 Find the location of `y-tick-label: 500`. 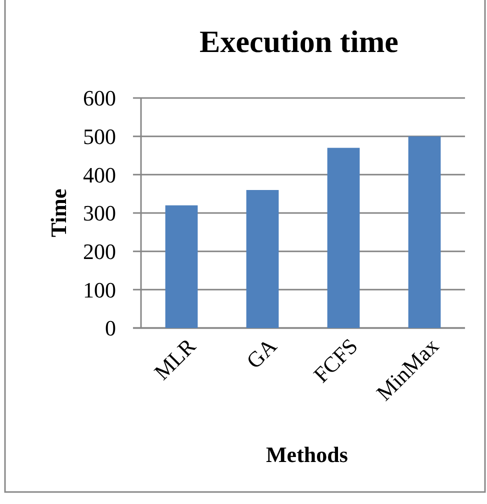

y-tick-label: 500 is located at coordinates (99, 137).